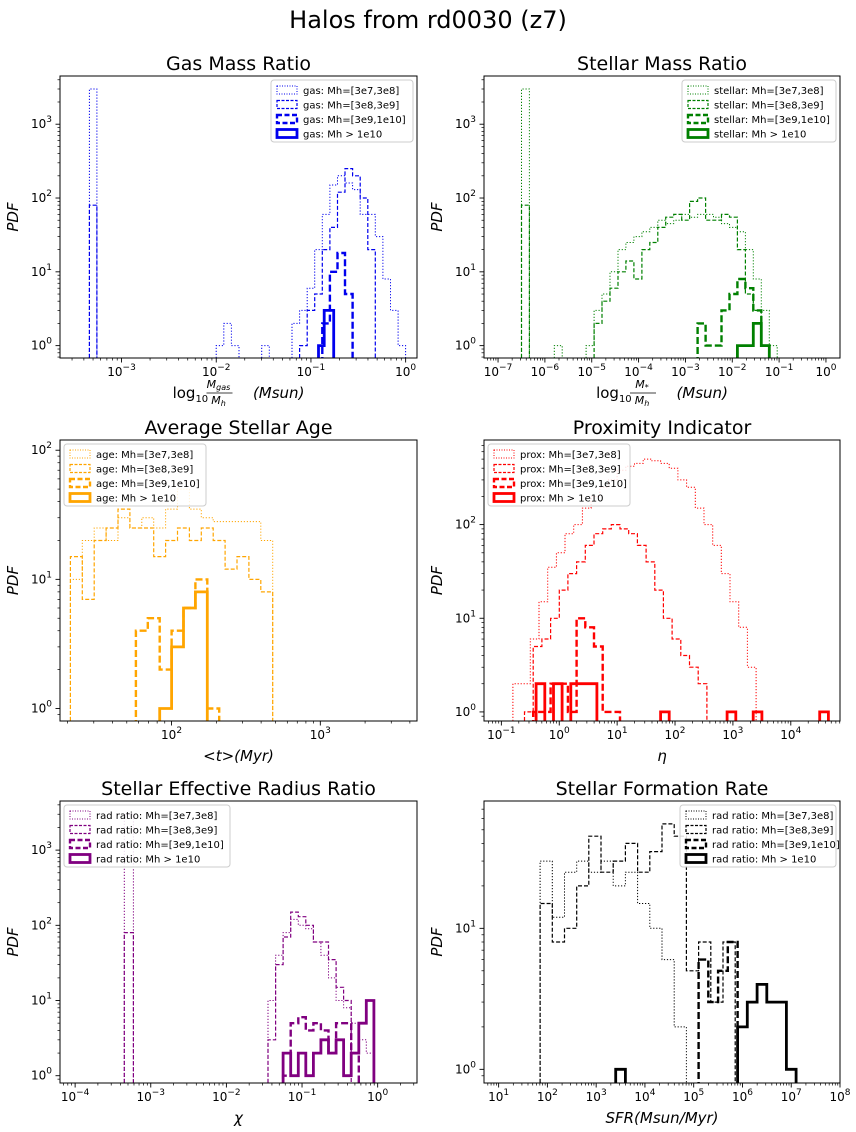 The width and height of the screenshot is (856, 1132). What do you see at coordinates (354, 120) in the screenshot?
I see `gas-legend-label: gas: Mh=[3e9,1e10]` at bounding box center [354, 120].